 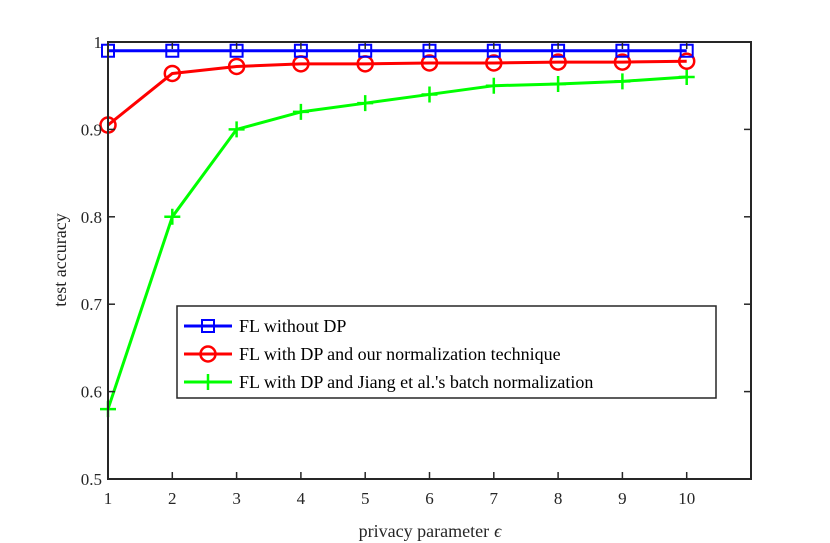 I want to click on legend-box, so click(x=446, y=352).